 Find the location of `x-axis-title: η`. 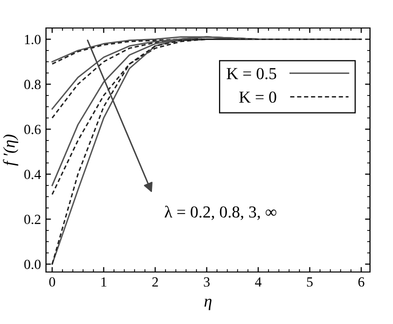

x-axis-title: η is located at coordinates (208, 304).